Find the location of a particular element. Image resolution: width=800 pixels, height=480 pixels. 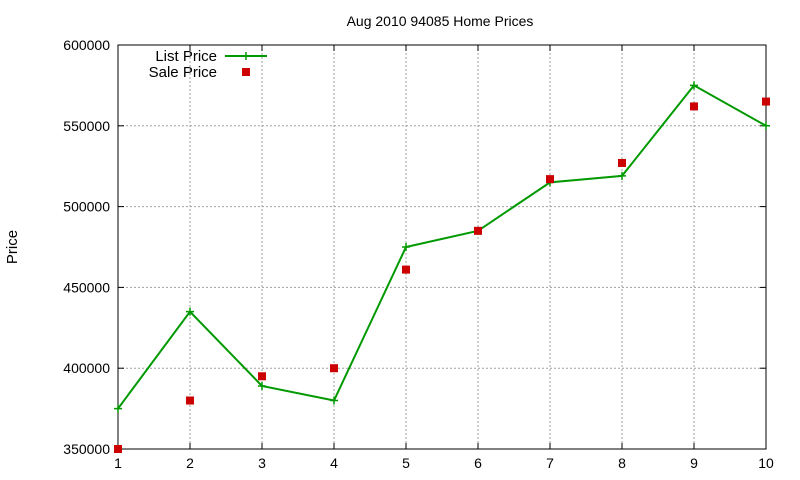

legend-label-list-price: List Price is located at coordinates (186, 56).